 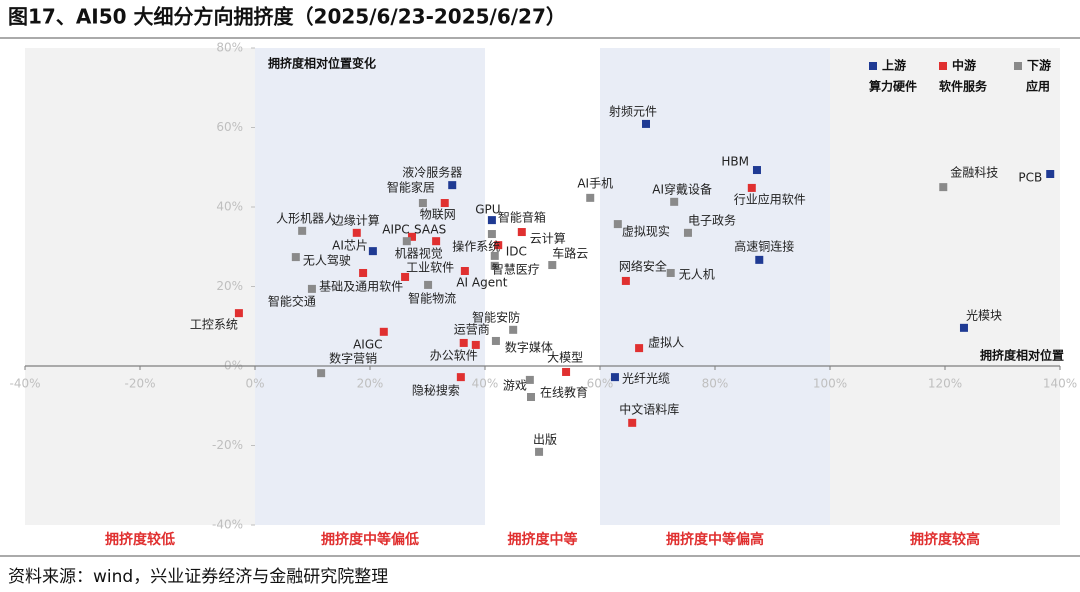 I want to click on point-label: 智能安防, so click(x=496, y=316).